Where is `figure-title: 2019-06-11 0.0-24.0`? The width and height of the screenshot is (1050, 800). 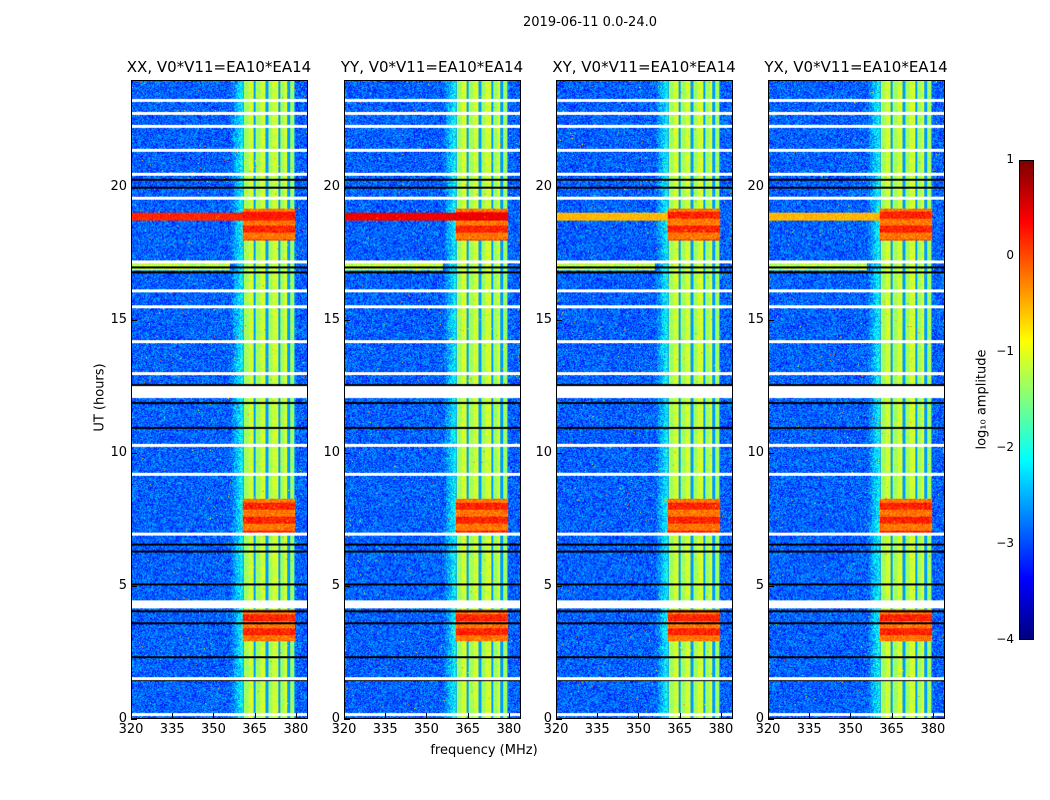
figure-title: 2019-06-11 0.0-24.0 is located at coordinates (590, 22).